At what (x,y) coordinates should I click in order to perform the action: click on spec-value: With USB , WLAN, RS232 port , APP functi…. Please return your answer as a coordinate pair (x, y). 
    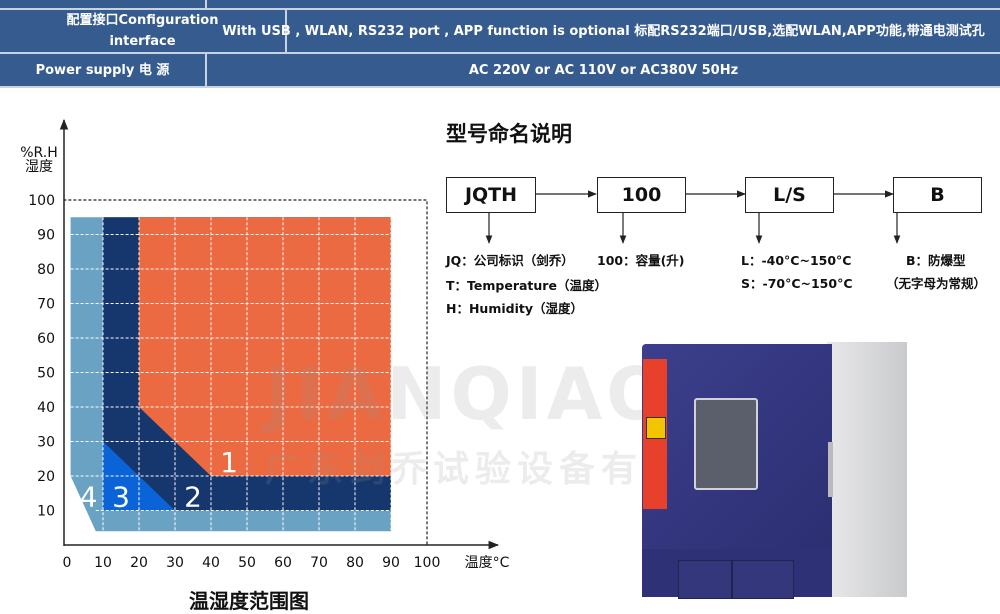
    Looking at the image, I should click on (603, 31).